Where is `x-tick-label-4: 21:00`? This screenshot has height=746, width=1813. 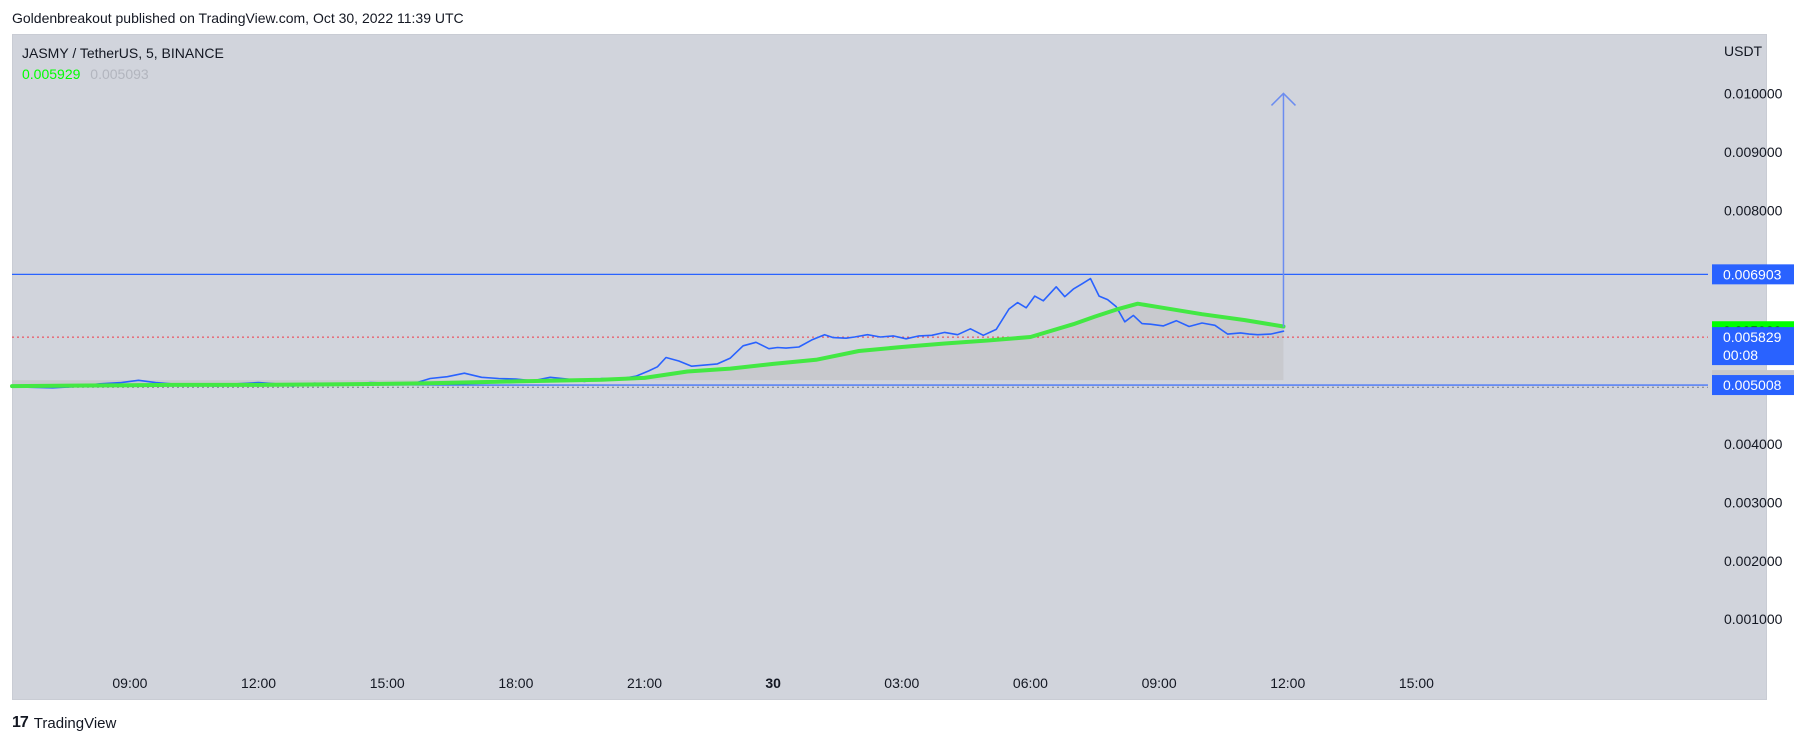 x-tick-label-4: 21:00 is located at coordinates (644, 683).